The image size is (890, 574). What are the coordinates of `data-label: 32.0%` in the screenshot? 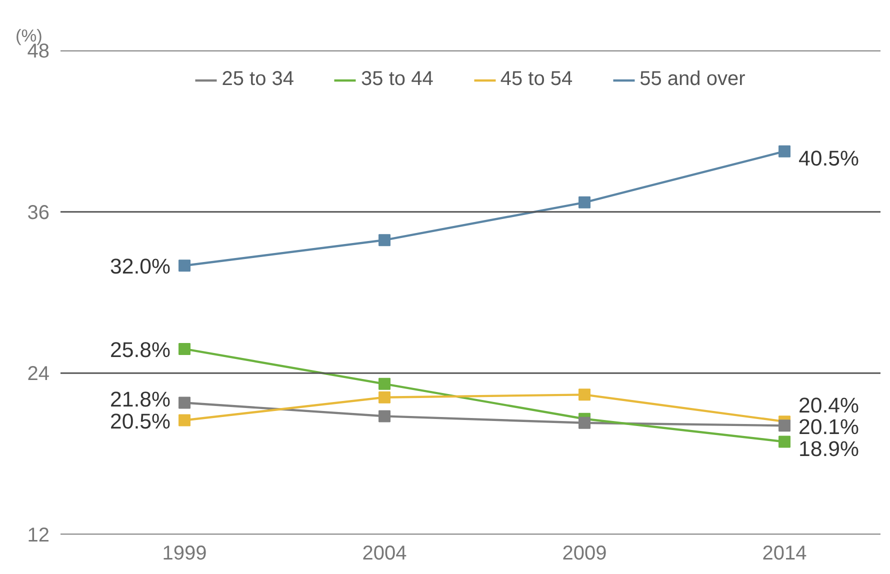 It's located at (140, 266).